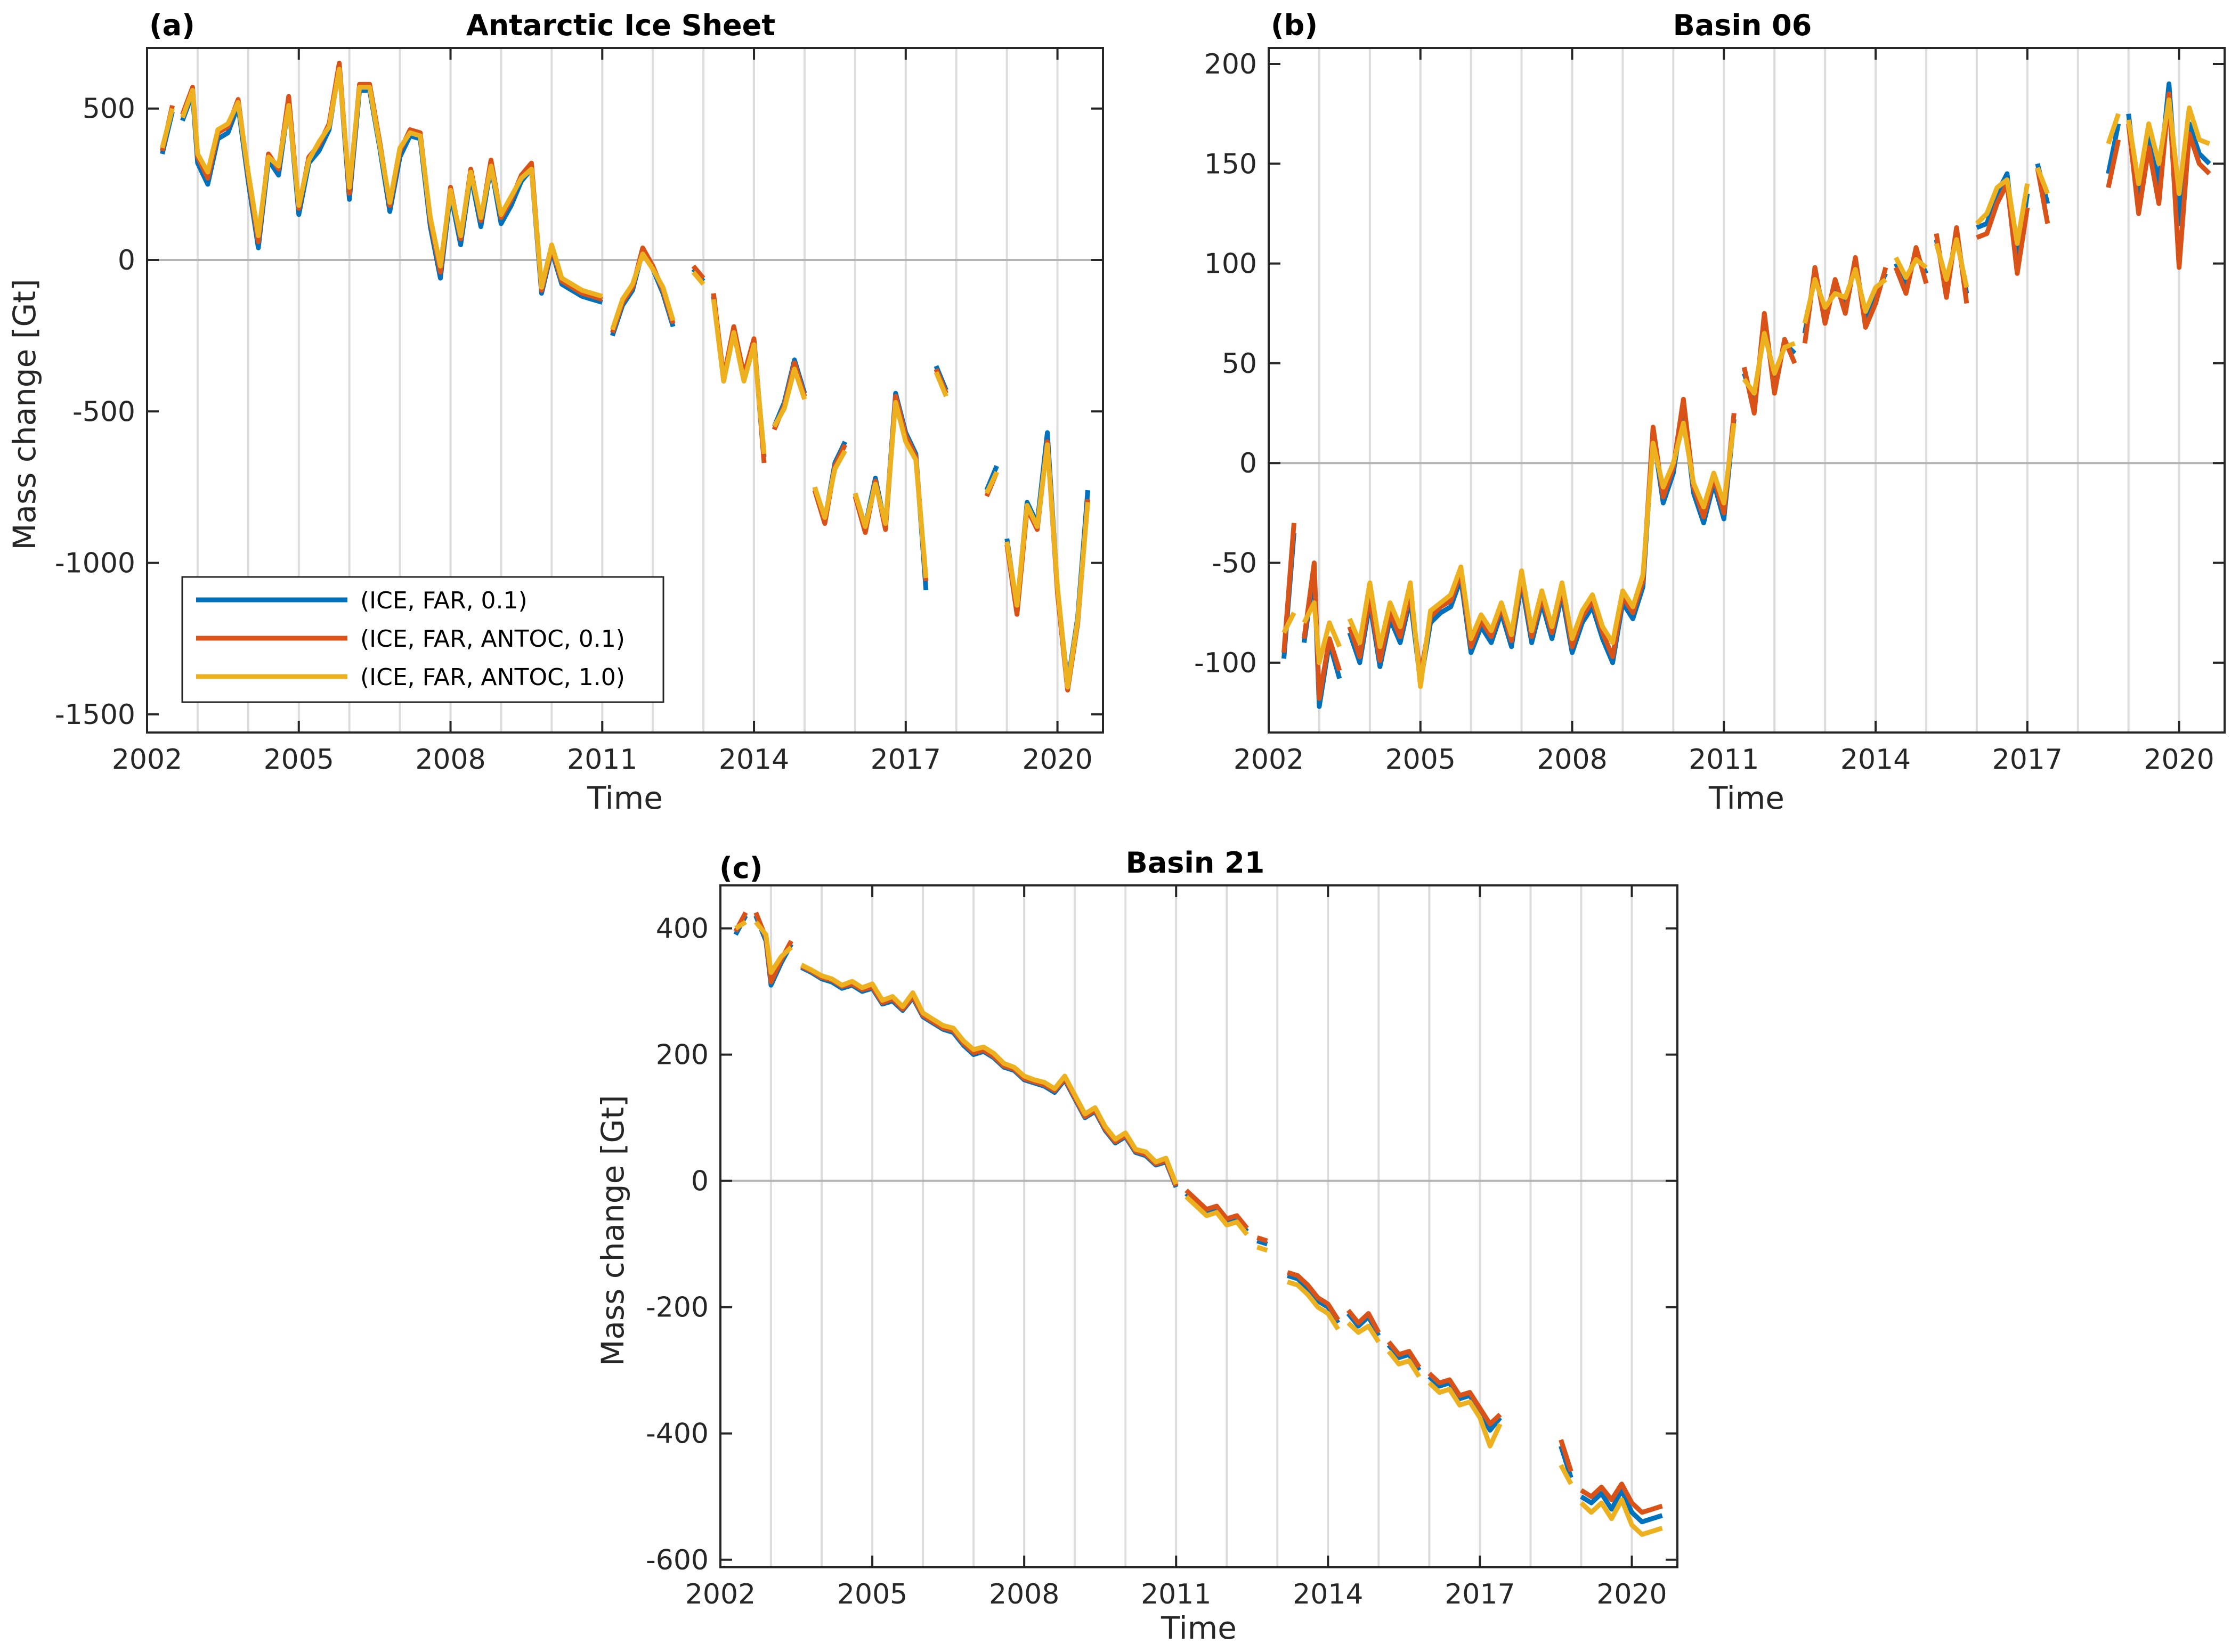 The image size is (2231, 1652). I want to click on y-tick-label: -100, so click(1225, 663).